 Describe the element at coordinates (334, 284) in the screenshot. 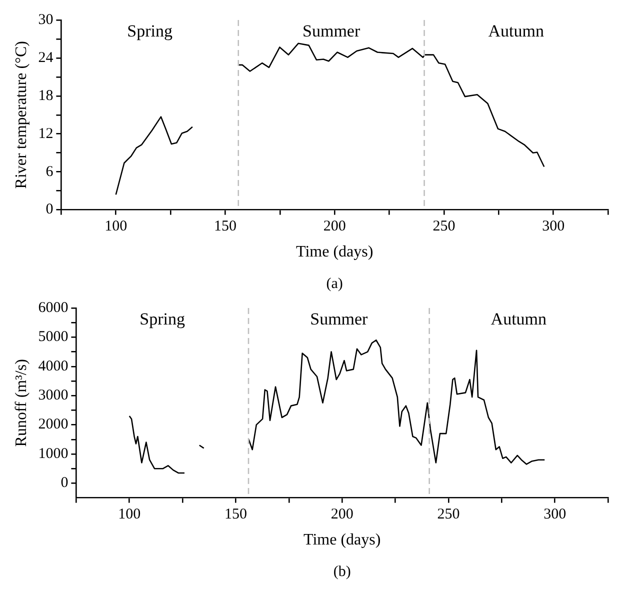

I see `text: (a)` at that location.